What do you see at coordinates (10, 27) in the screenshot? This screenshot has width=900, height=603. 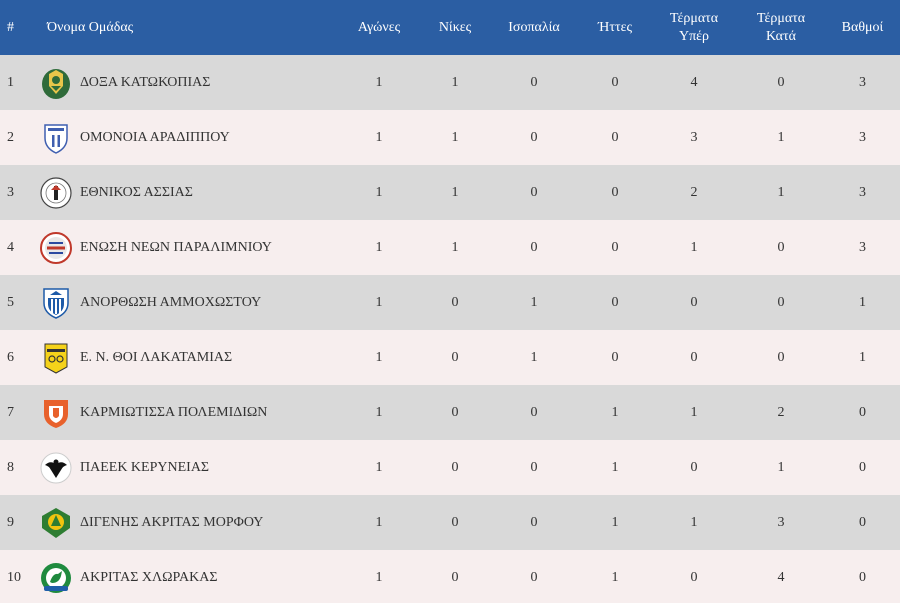 I see `header-rank: #` at bounding box center [10, 27].